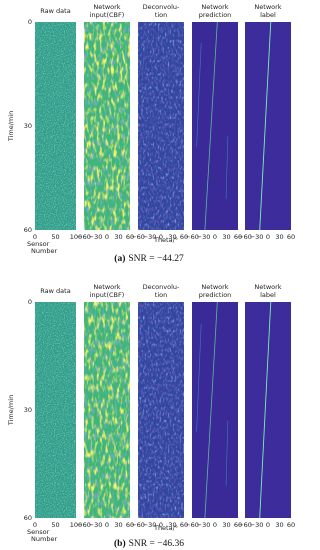  Describe the element at coordinates (161, 295) in the screenshot. I see `panel-title: tion` at that location.